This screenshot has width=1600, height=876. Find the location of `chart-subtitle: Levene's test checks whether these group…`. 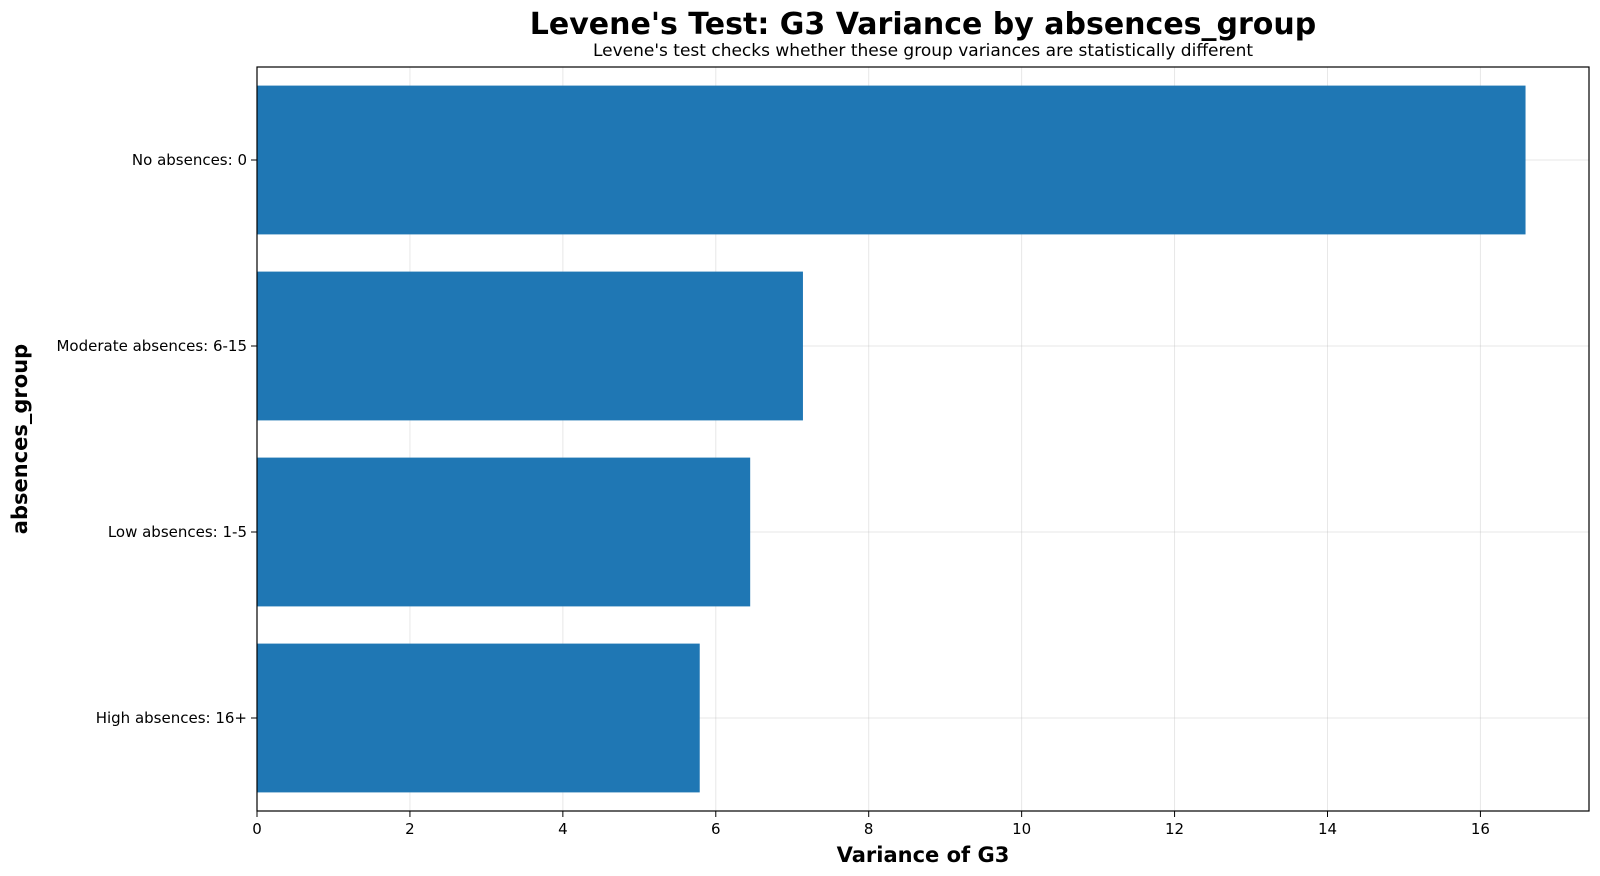

chart-subtitle: Levene's test checks whether these group… is located at coordinates (923, 51).